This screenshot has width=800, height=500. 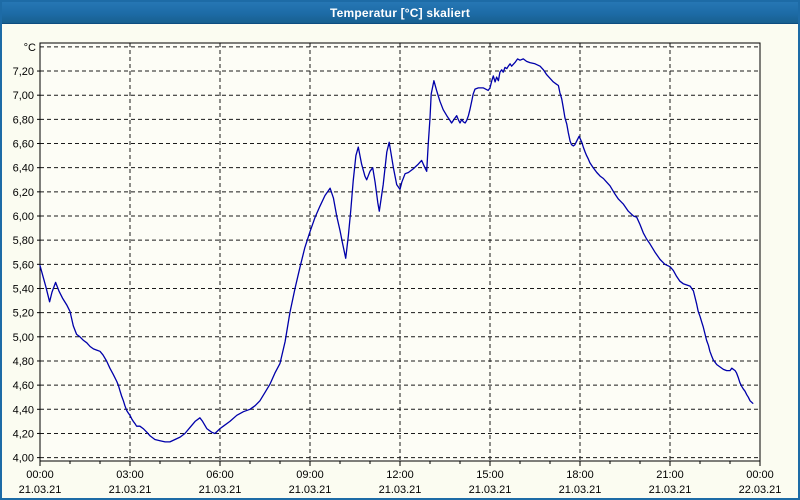 I want to click on y-tick-label: 4,60, so click(x=23, y=386).